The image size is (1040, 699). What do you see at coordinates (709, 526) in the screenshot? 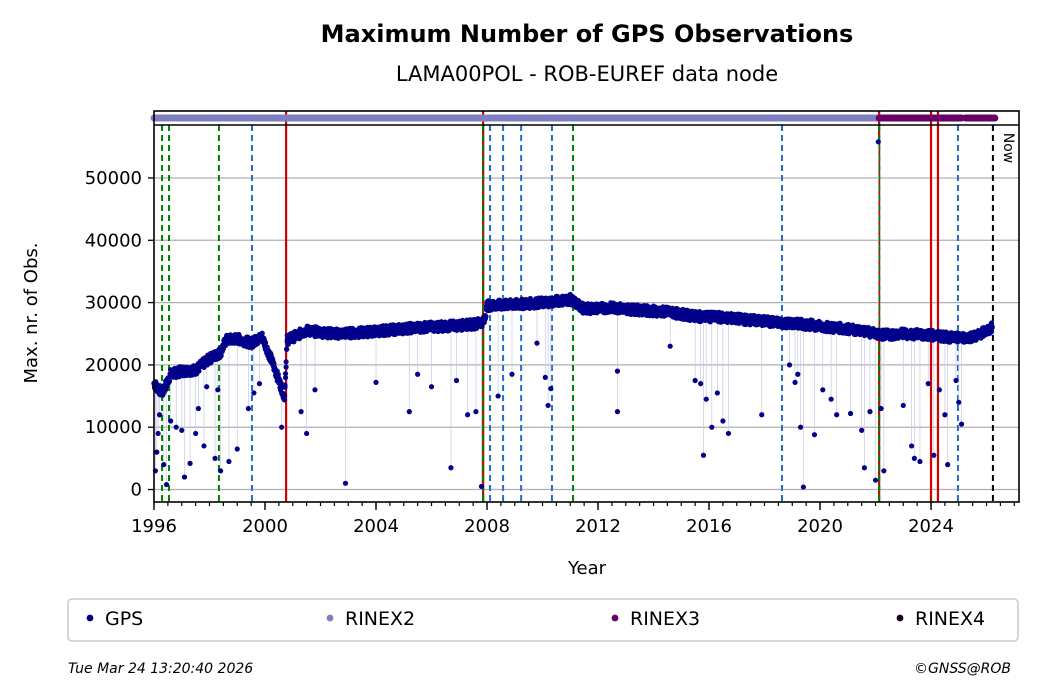
I see `x-tick-label: 2016` at bounding box center [709, 526].